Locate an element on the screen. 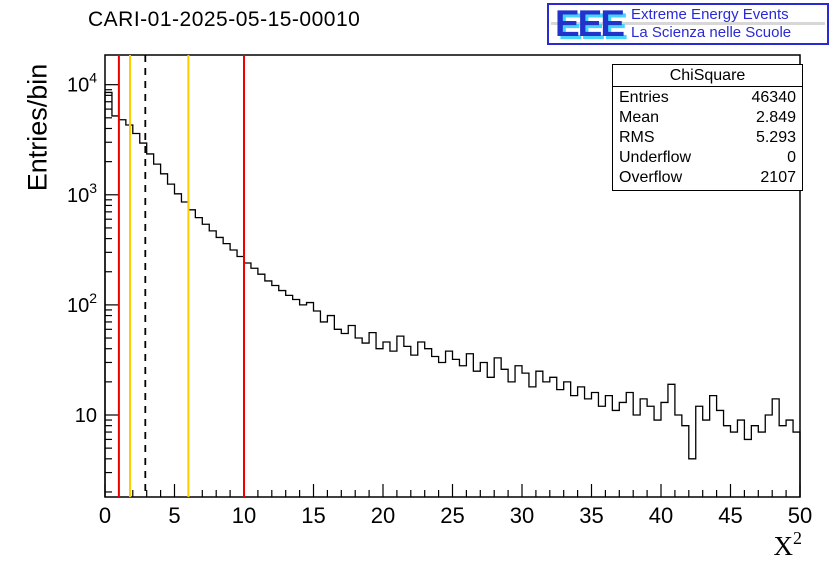 The width and height of the screenshot is (836, 572). plot-title: CARI-01-2025-05-15-00010 is located at coordinates (224, 19).